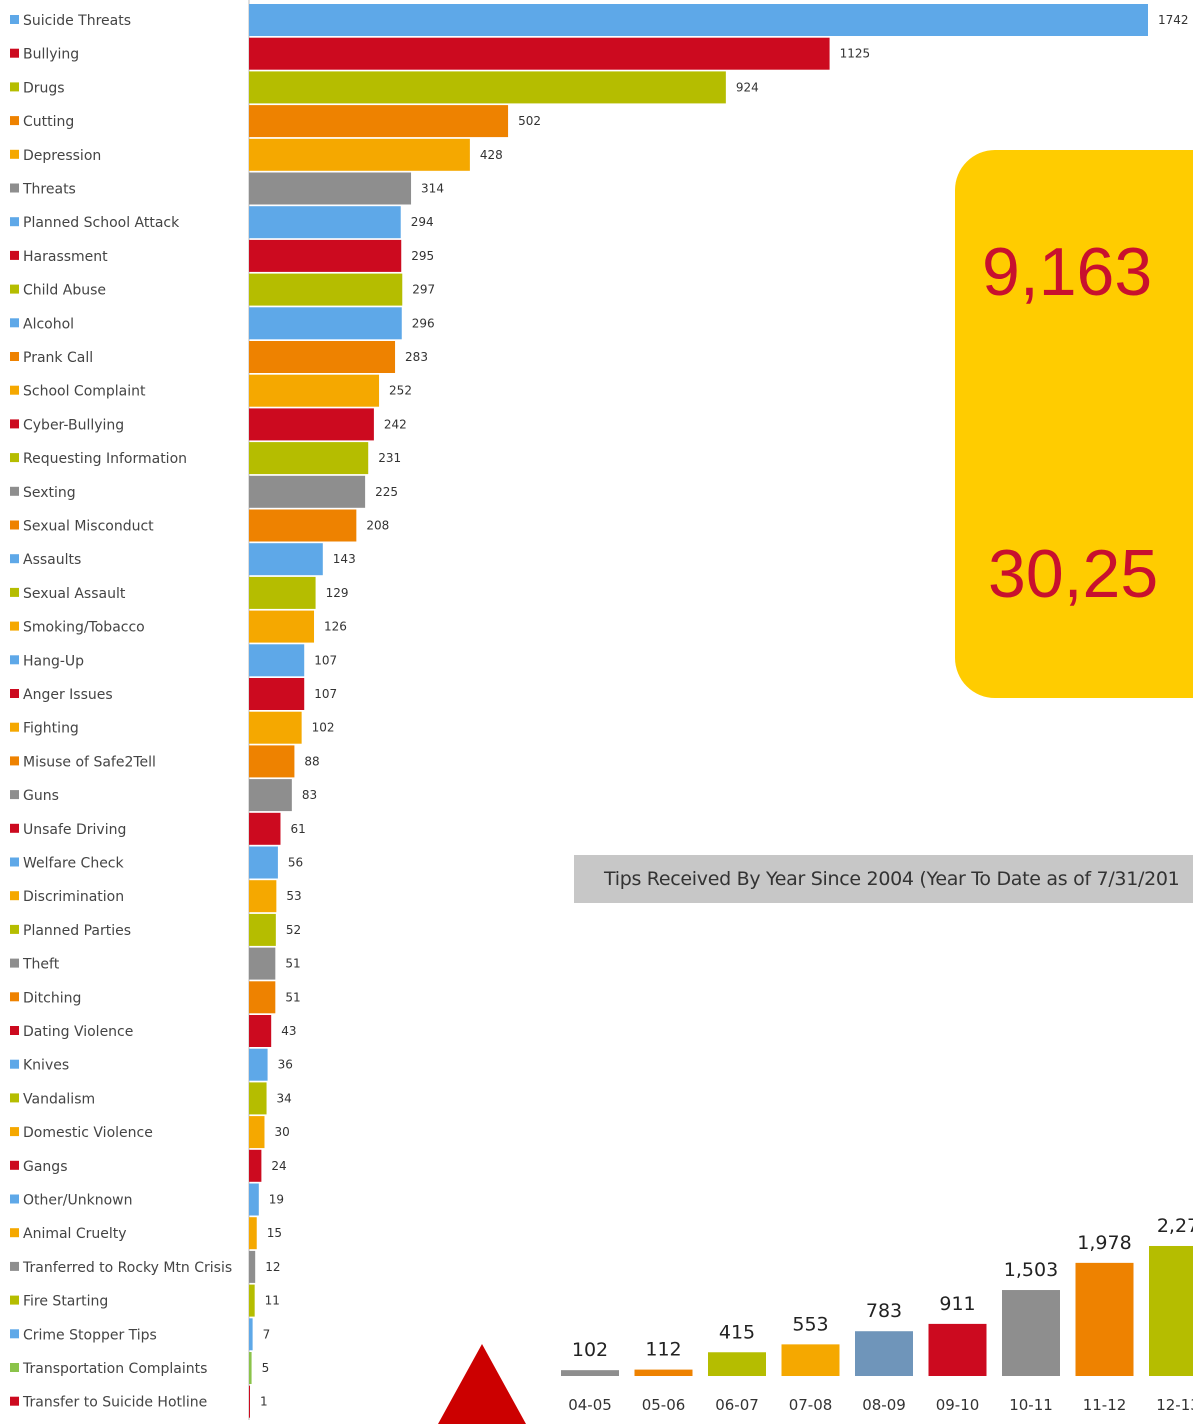  What do you see at coordinates (73, 425) in the screenshot?
I see `category-label: Cyber-Bullying` at bounding box center [73, 425].